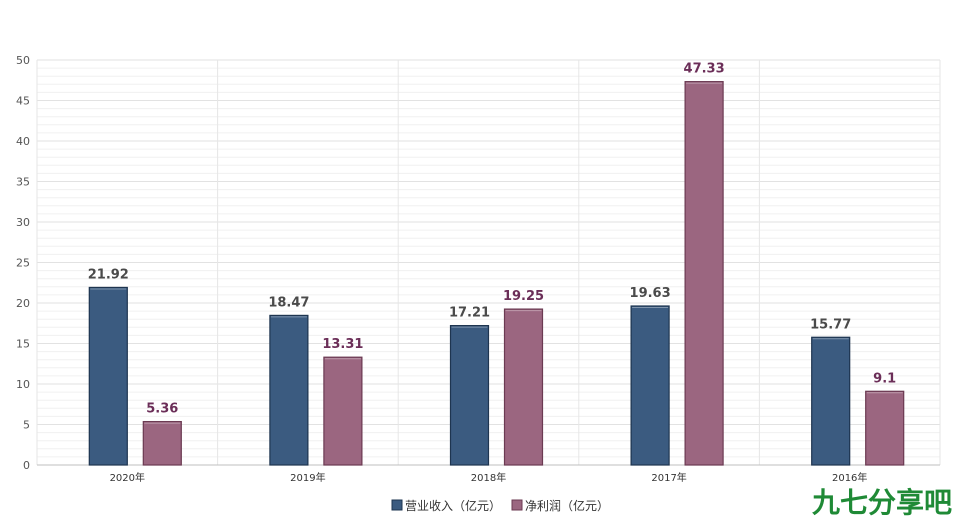 This screenshot has height=523, width=960. I want to click on legend-swatch-net-profit, so click(517, 505).